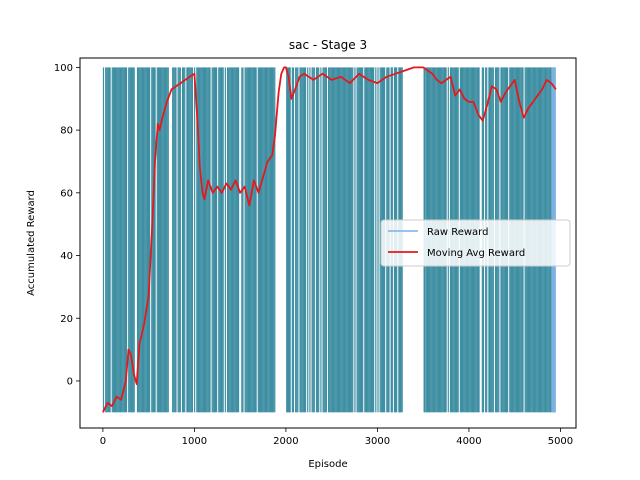 This screenshot has height=480, width=640. Describe the element at coordinates (560, 441) in the screenshot. I see `x-tick-label: 5000` at that location.